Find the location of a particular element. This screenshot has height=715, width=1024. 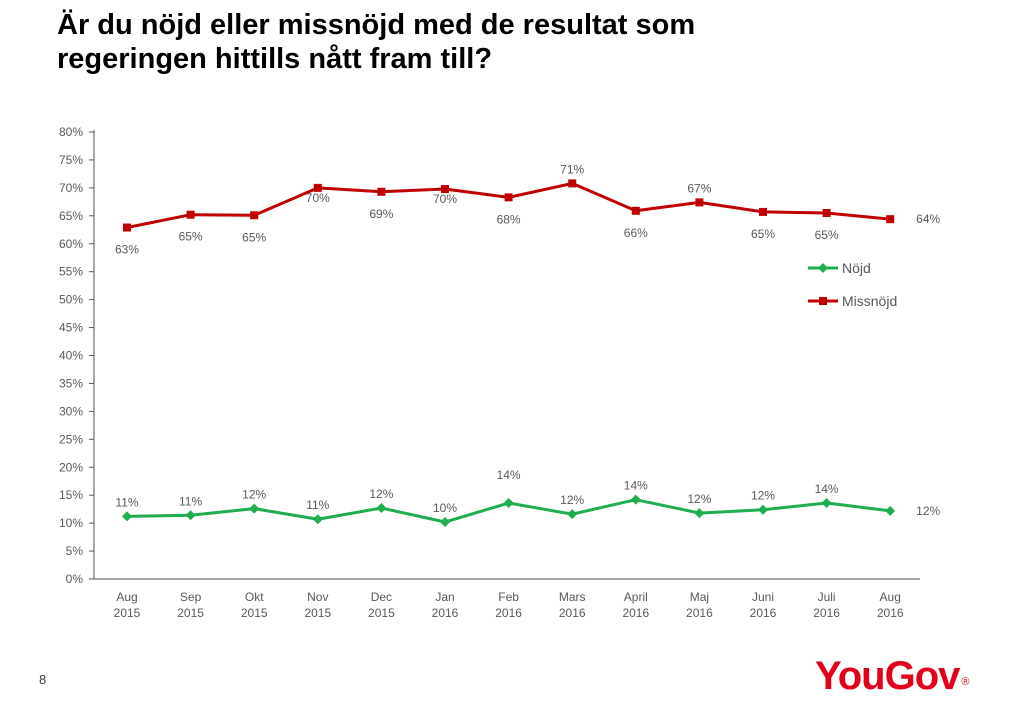

data-label: 68% is located at coordinates (509, 219).